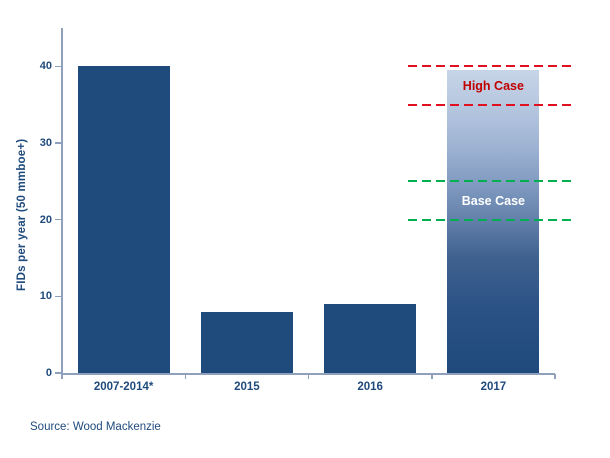 This screenshot has height=458, width=610. I want to click on ref-label-base-case: Base Case, so click(493, 200).